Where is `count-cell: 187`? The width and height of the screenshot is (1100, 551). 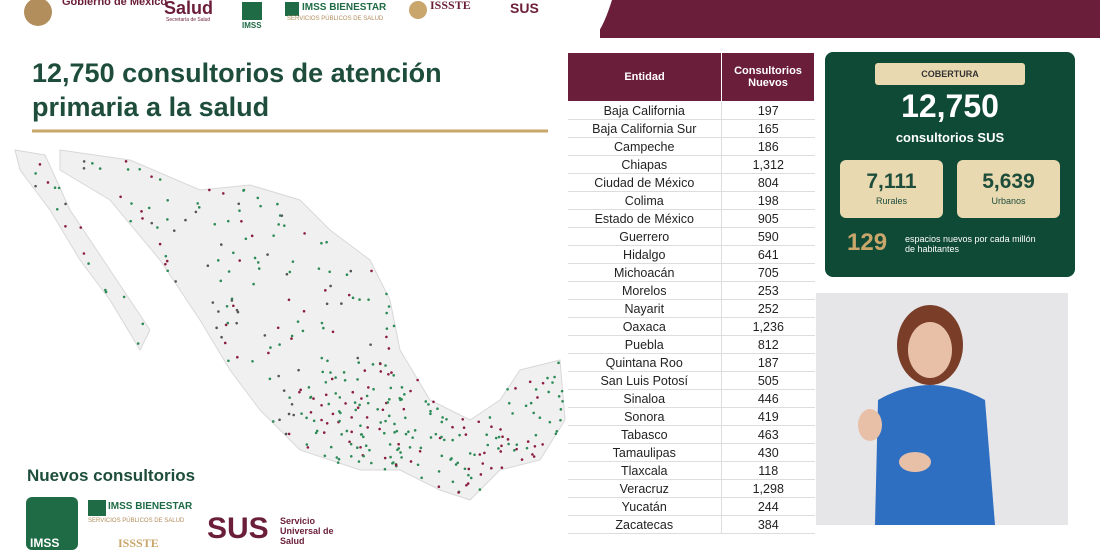 count-cell: 187 is located at coordinates (768, 362).